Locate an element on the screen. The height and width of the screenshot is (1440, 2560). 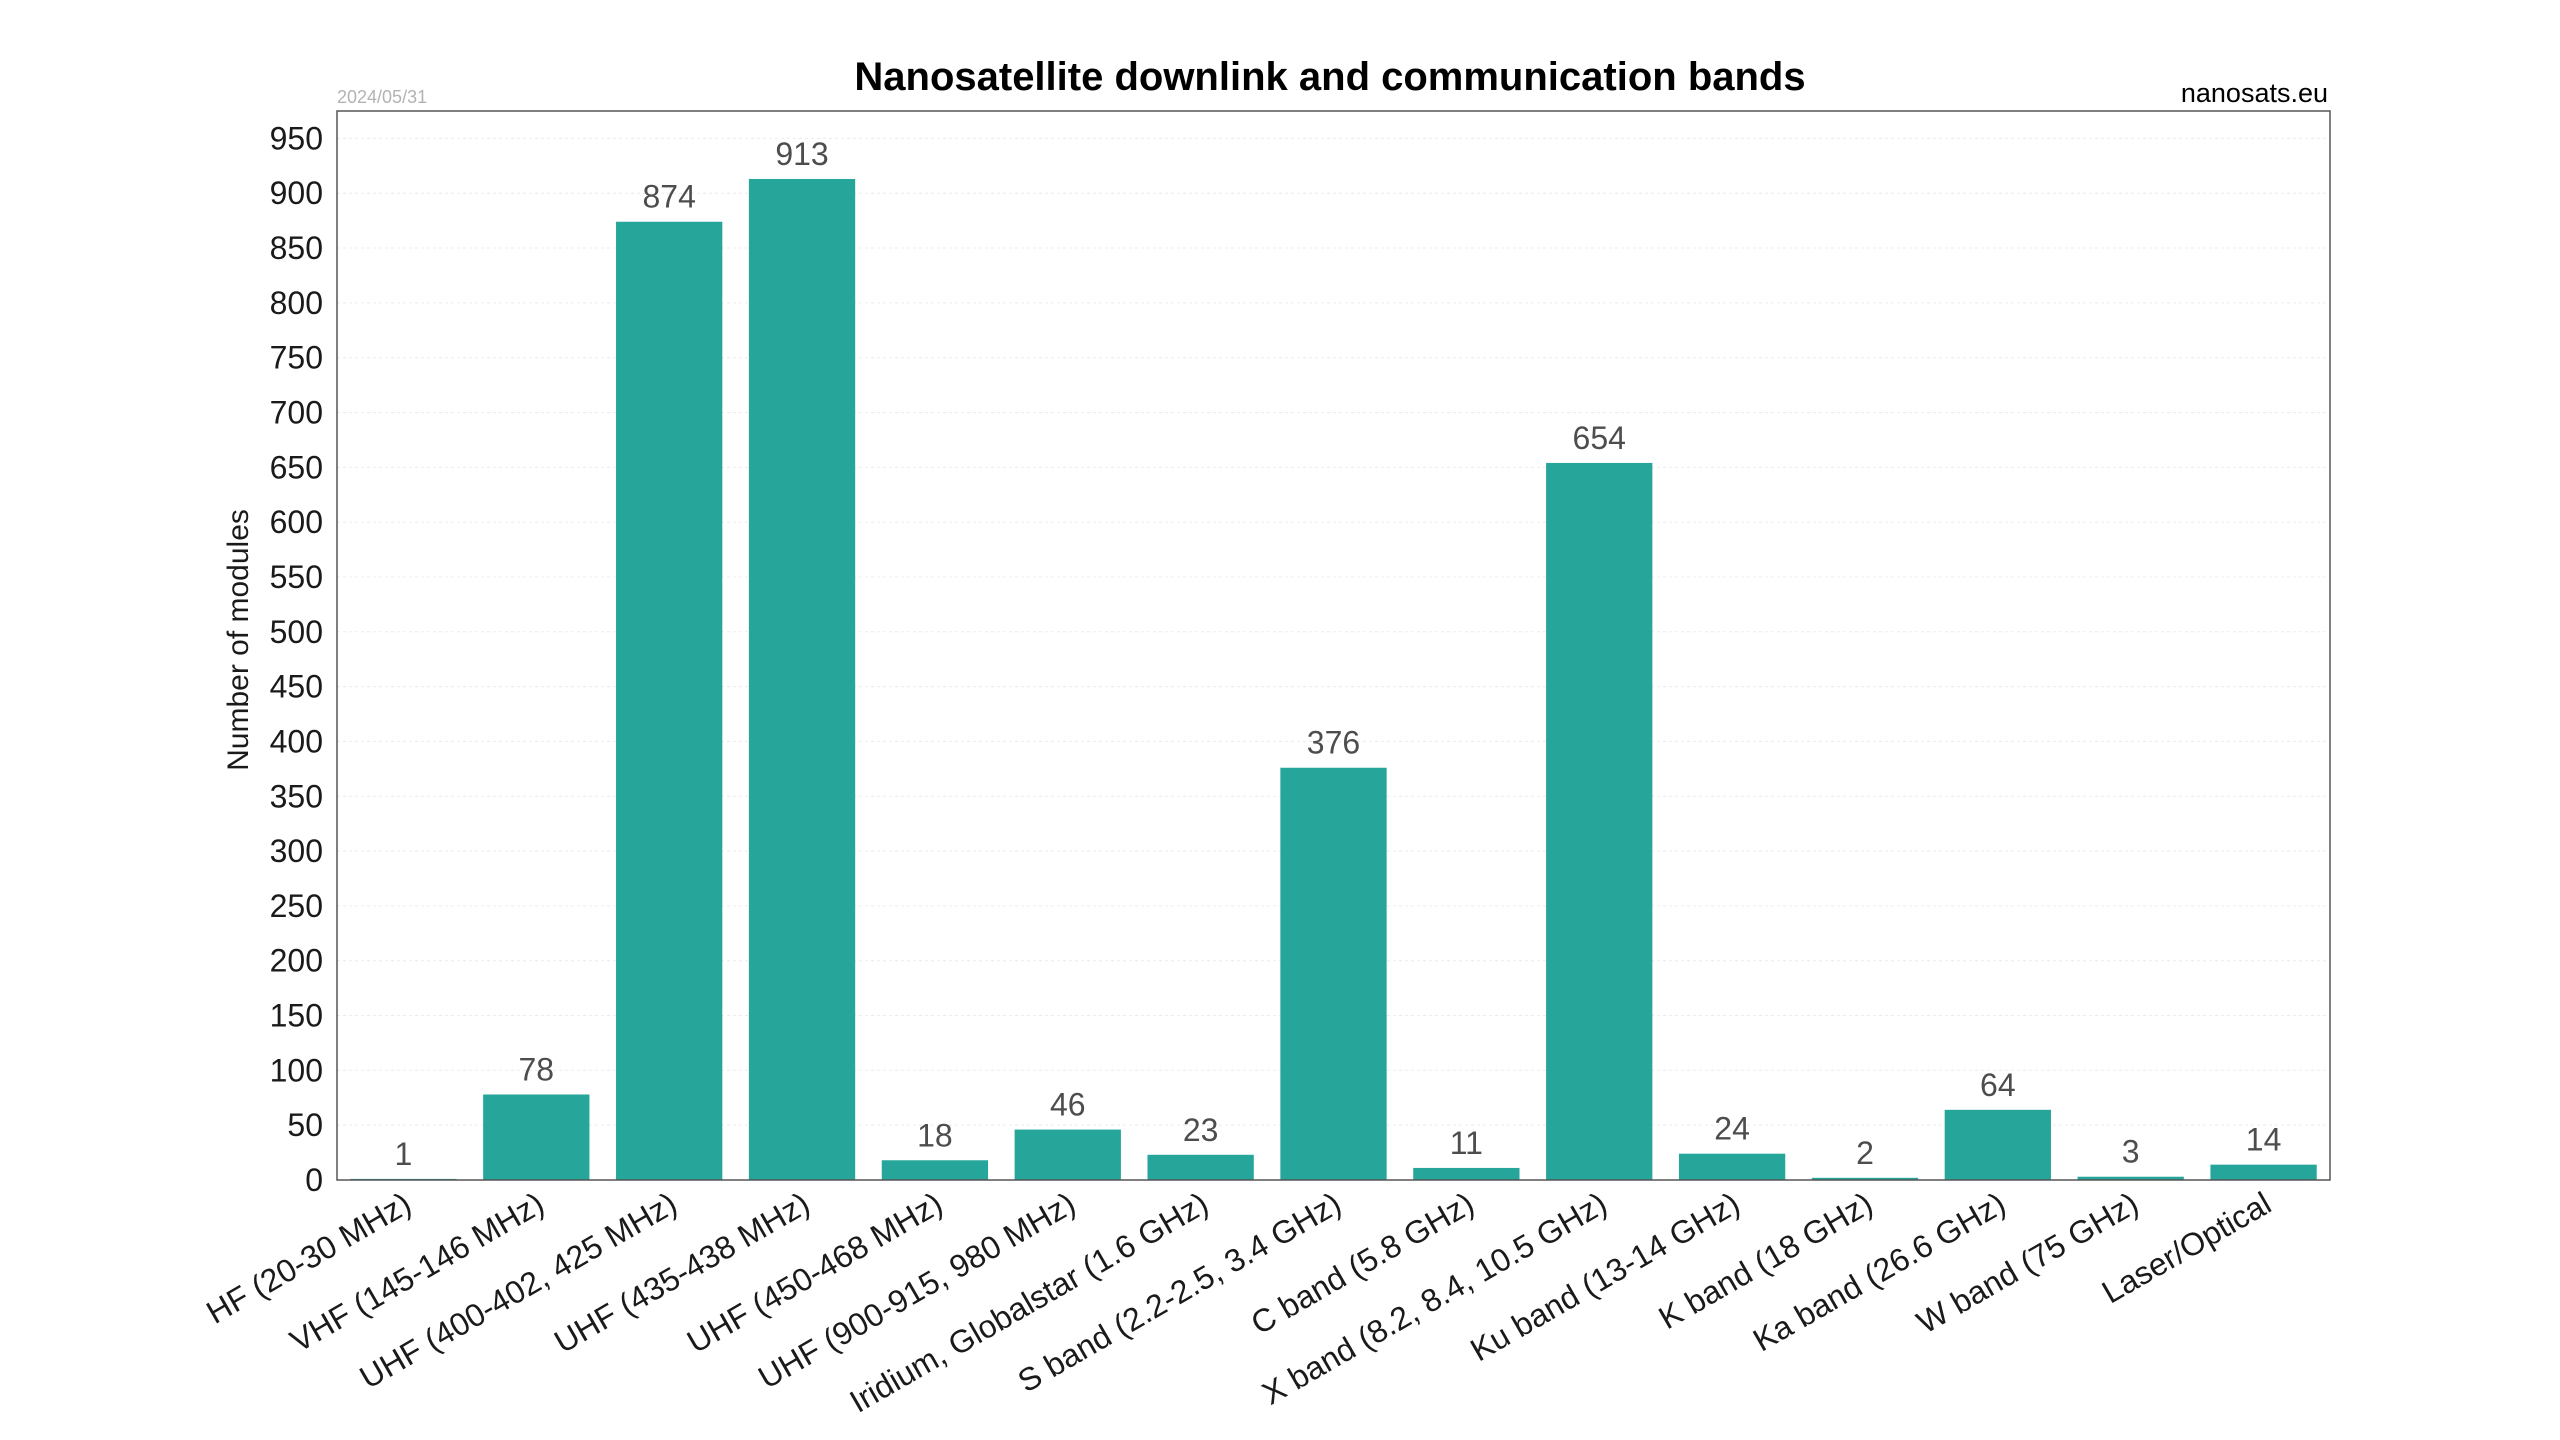
y-tick-label: 950 is located at coordinates (296, 138).